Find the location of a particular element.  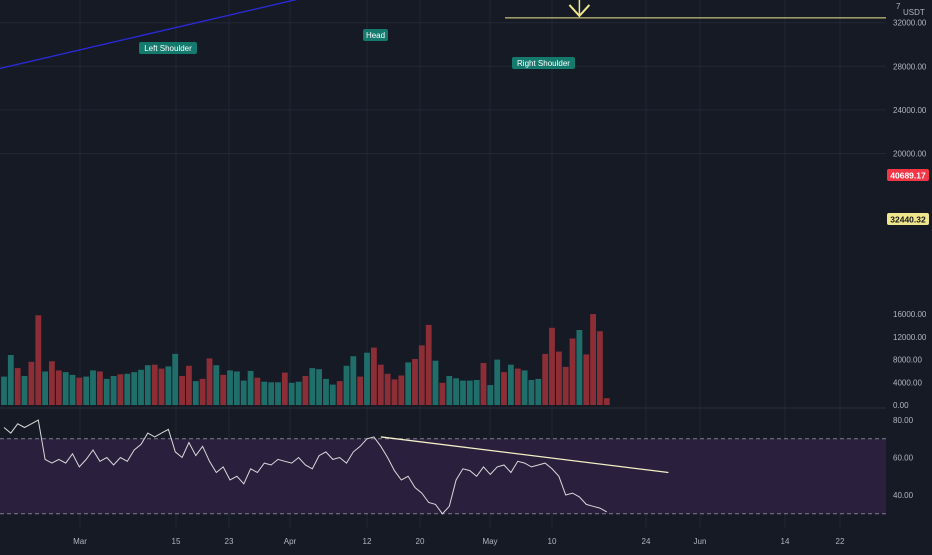

price-tick-label: 32000.00 is located at coordinates (910, 23).